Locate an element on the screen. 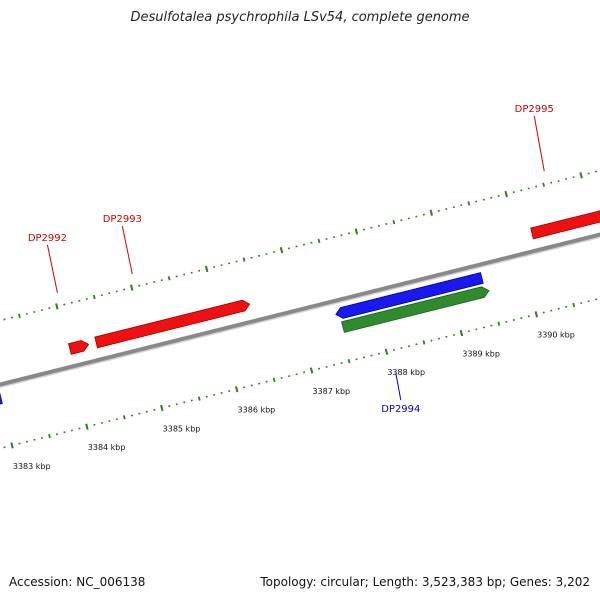  gene-arrow-DP2995 is located at coordinates (565, 225).